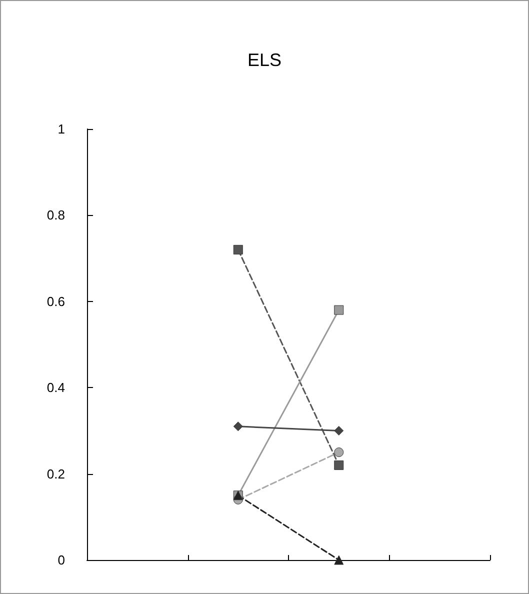  What do you see at coordinates (55, 474) in the screenshot?
I see `y-tick-label: 0.2` at bounding box center [55, 474].